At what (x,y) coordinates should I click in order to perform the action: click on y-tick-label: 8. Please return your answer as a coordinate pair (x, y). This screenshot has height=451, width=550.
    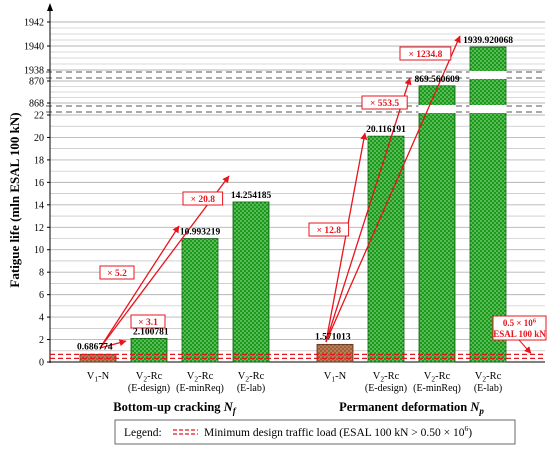
    Looking at the image, I should click on (41, 273).